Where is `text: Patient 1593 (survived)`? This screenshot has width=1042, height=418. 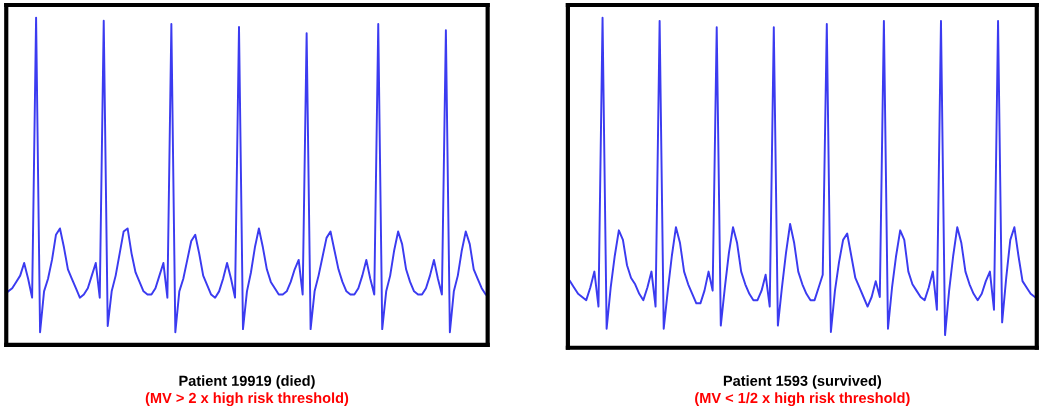
text: Patient 1593 (survived) is located at coordinates (802, 382).